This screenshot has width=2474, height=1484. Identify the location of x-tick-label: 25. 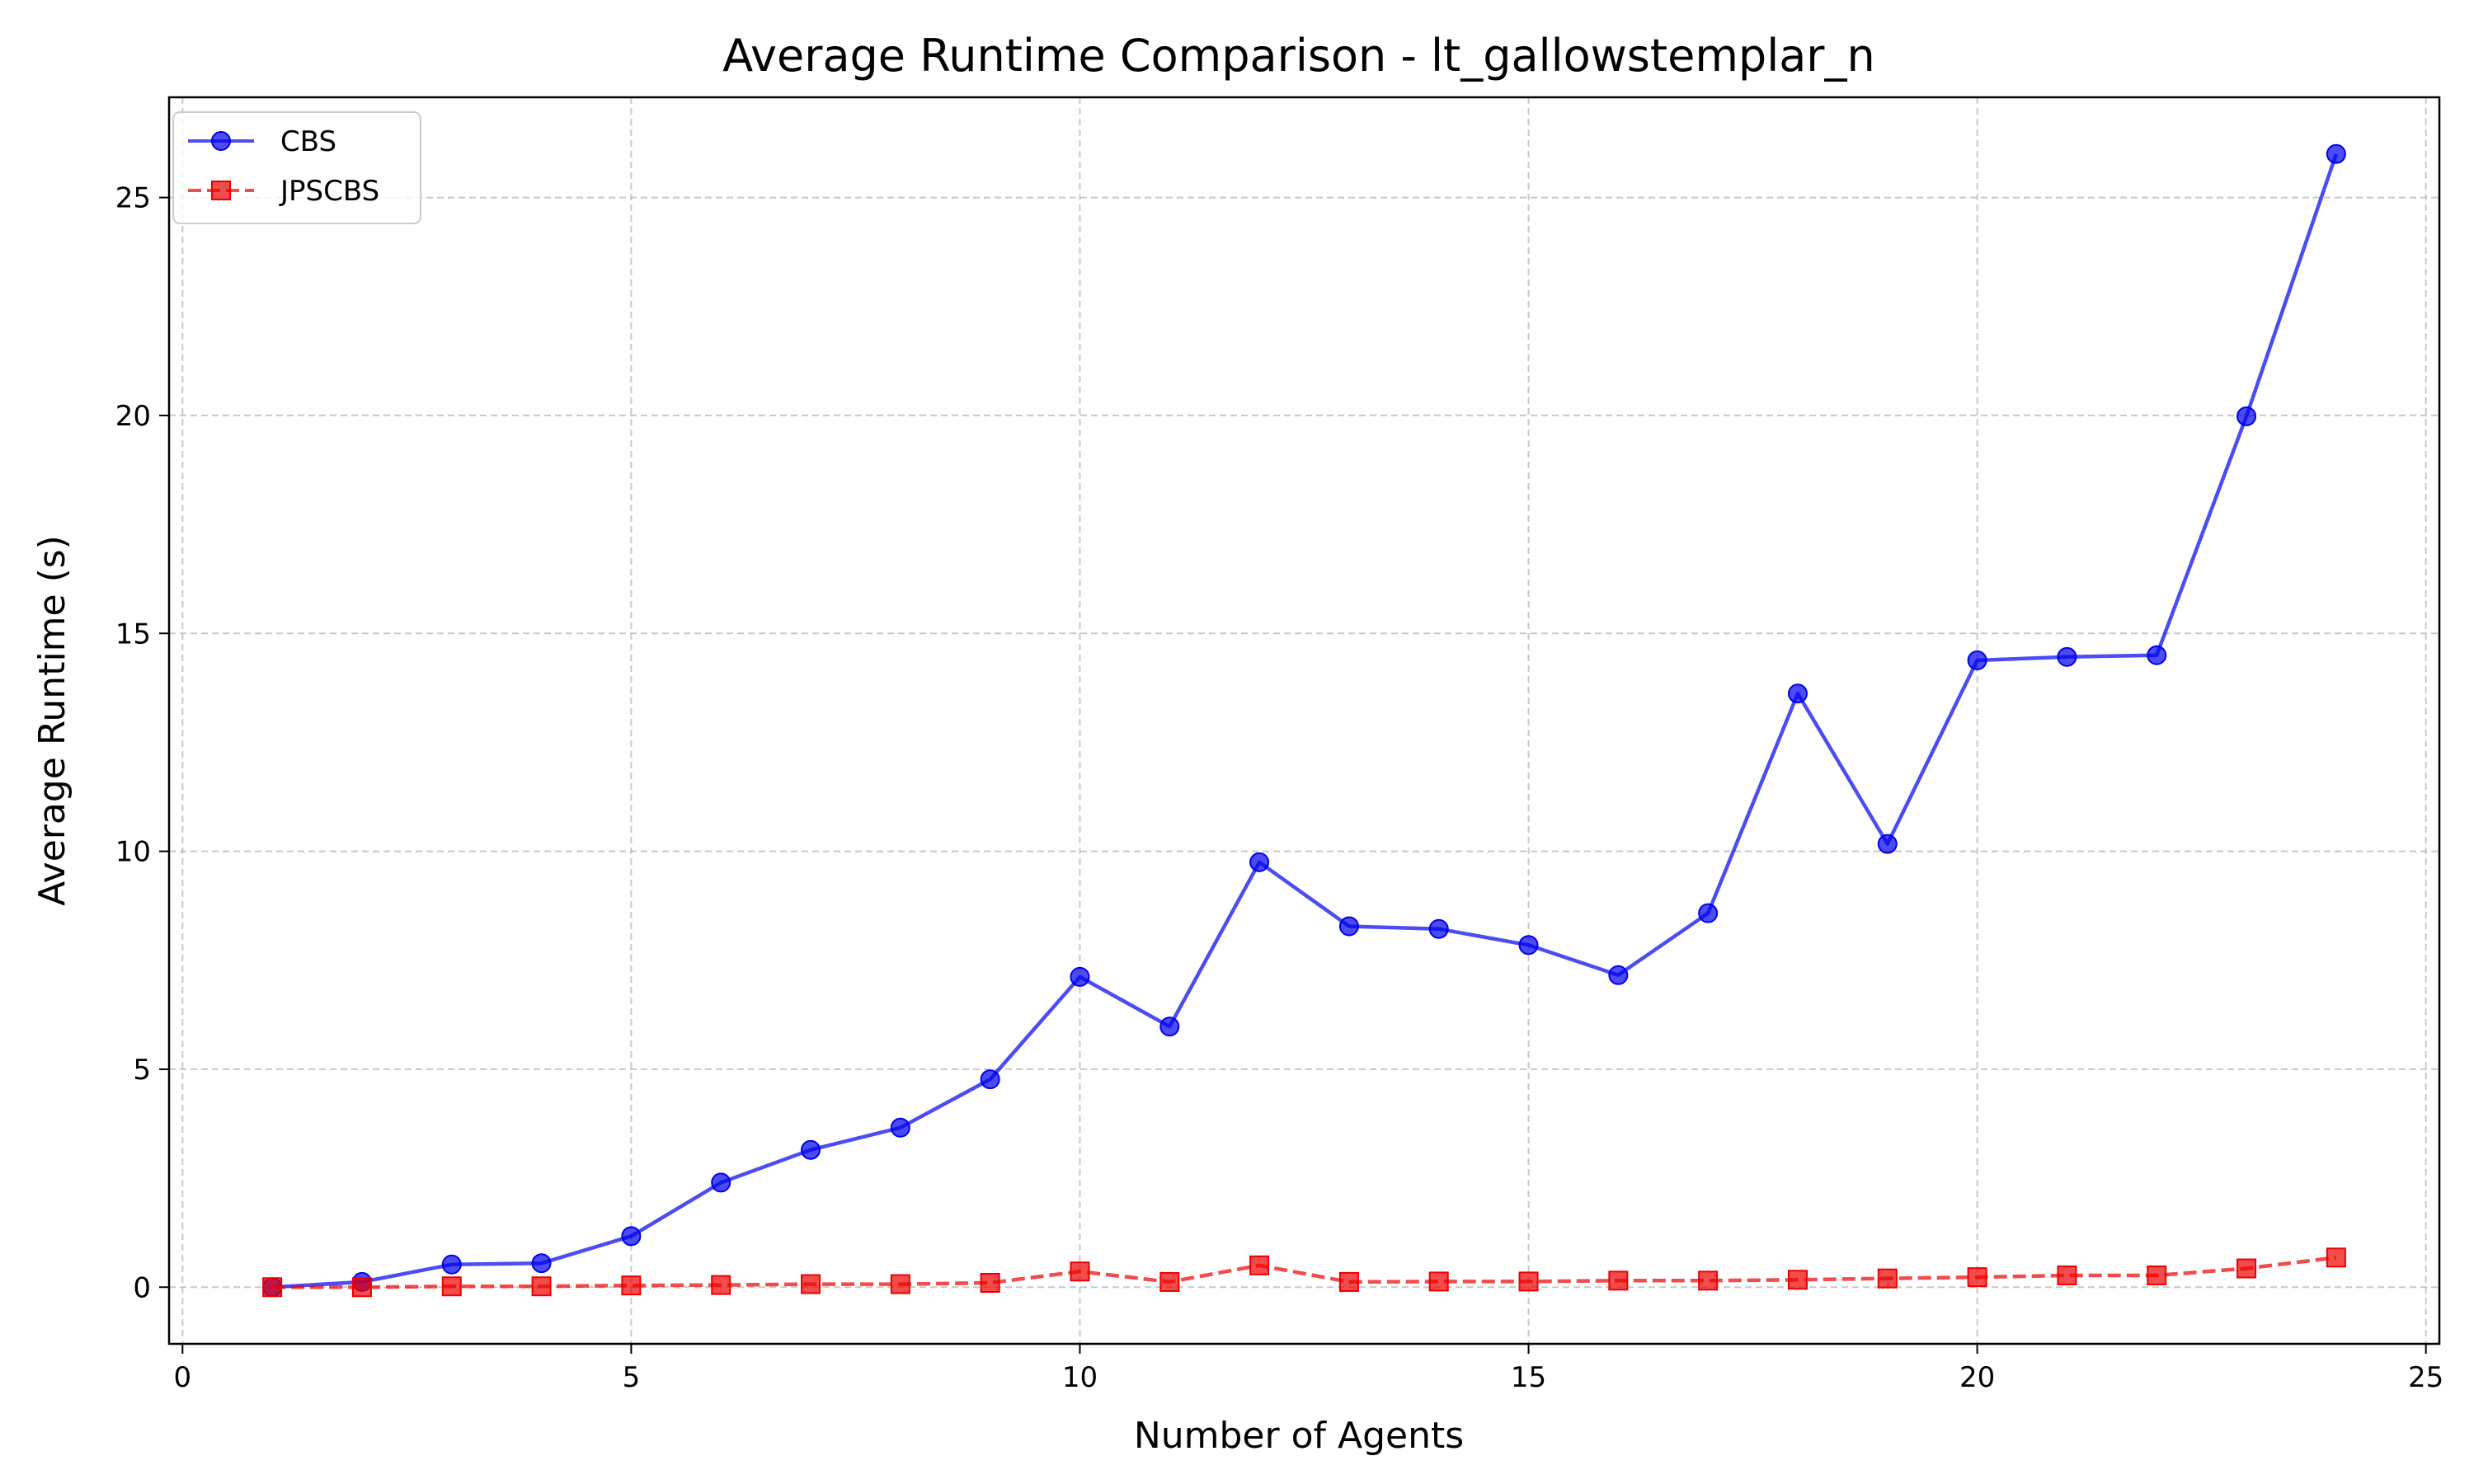
(2425, 1377).